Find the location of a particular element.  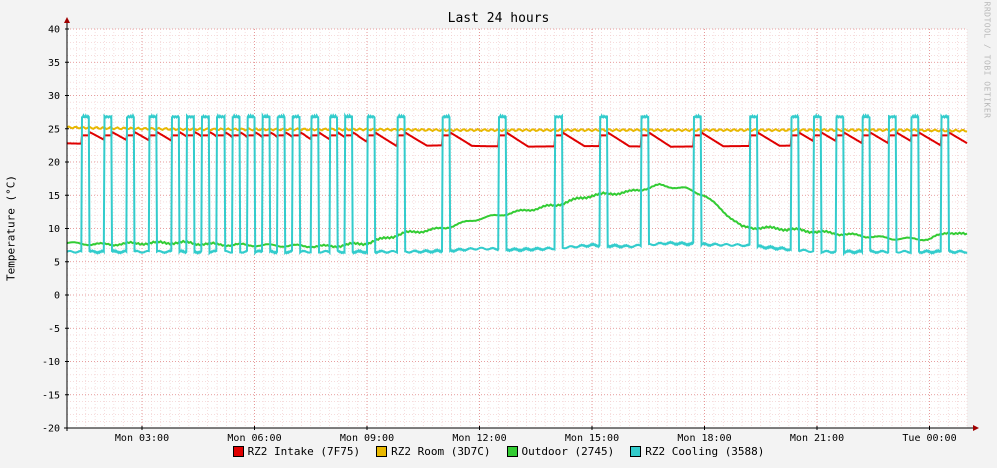

y-axis-label: Temperature (°C) is located at coordinates (11, 228).